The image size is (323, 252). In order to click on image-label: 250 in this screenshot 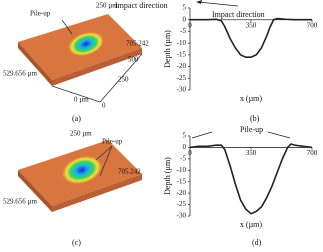, I will do `click(123, 80)`.